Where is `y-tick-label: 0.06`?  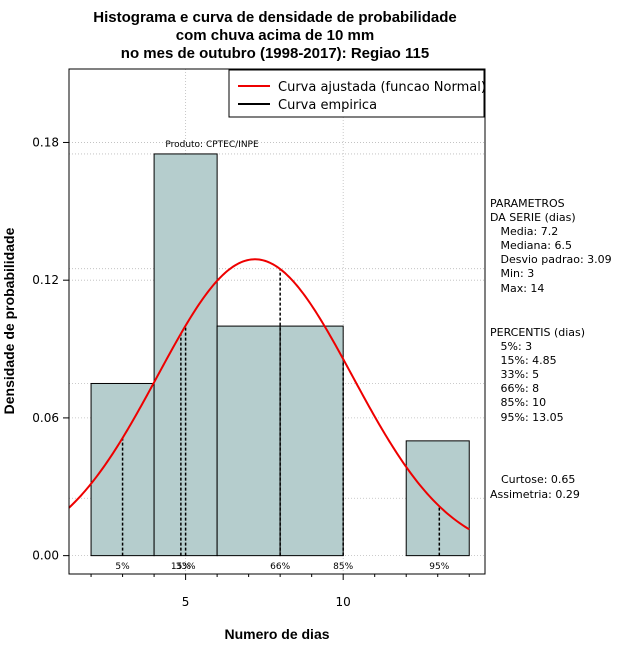 y-tick-label: 0.06 is located at coordinates (45, 418).